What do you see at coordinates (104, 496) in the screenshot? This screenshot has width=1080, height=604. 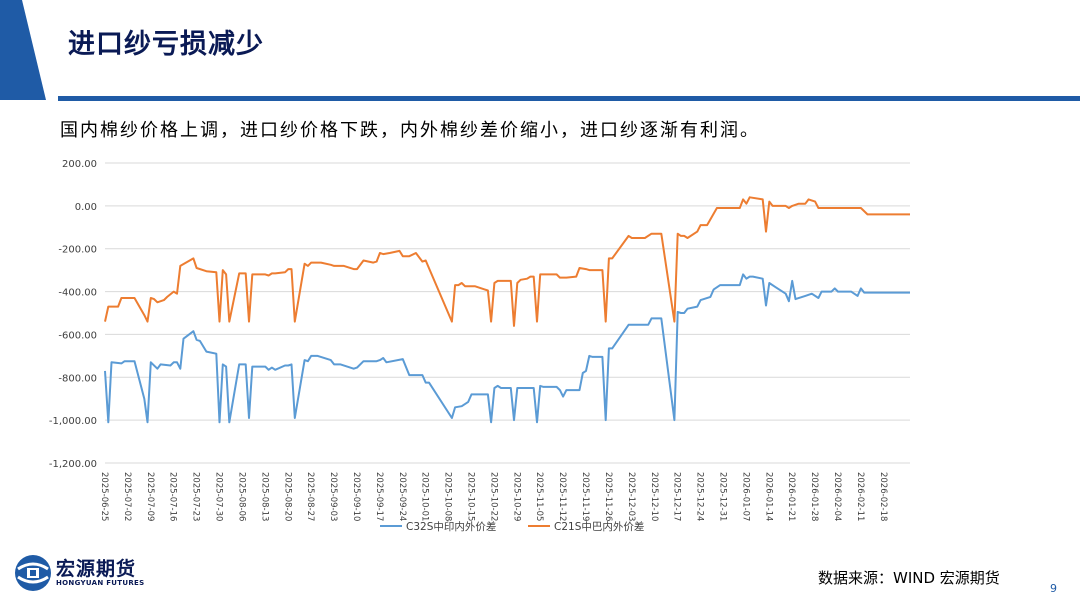 I see `x-tick-label: 2025-06-25` at bounding box center [104, 496].